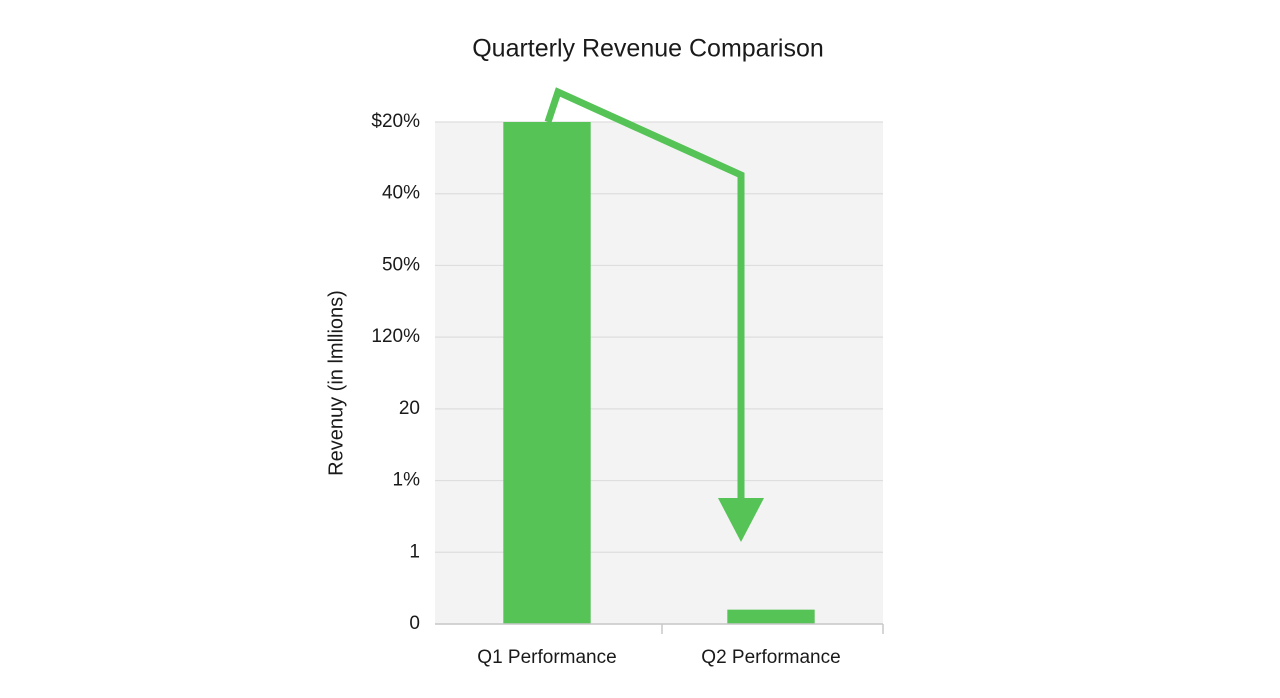 The image size is (1280, 698). Describe the element at coordinates (336, 383) in the screenshot. I see `y-axis-title: Revenuy (in lmllions)` at that location.